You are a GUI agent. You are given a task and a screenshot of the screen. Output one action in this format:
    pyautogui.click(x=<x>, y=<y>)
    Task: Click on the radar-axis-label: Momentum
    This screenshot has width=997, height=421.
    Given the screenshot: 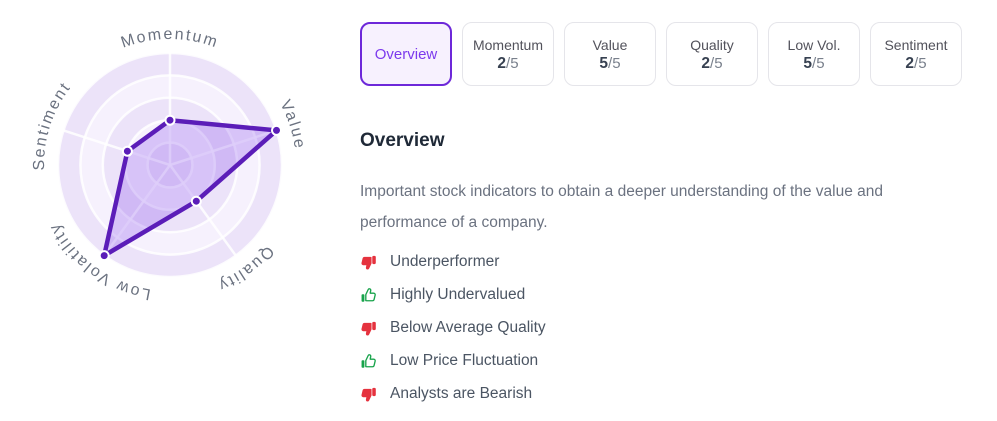 What is the action you would take?
    pyautogui.click(x=170, y=39)
    